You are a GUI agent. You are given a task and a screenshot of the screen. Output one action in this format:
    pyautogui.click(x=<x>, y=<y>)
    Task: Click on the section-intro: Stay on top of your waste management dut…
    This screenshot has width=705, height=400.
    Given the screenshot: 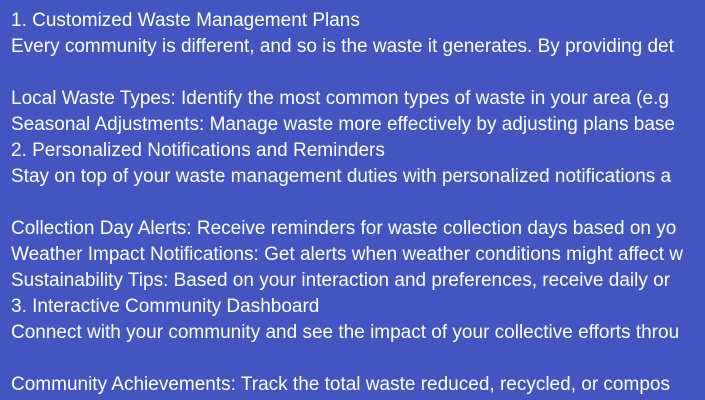 What is the action you would take?
    pyautogui.click(x=341, y=176)
    